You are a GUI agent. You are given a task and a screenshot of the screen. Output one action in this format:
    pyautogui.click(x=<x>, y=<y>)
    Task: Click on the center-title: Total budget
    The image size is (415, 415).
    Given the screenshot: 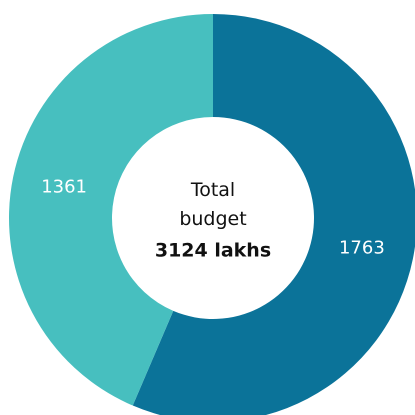 What is the action you would take?
    pyautogui.click(x=212, y=204)
    